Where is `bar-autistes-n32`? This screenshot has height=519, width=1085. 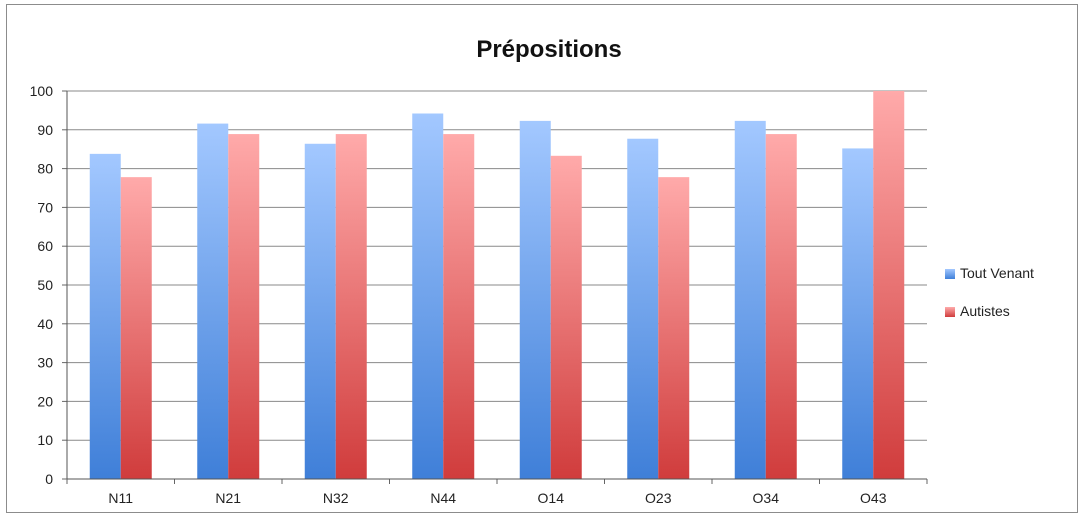
bar-autistes-n32 is located at coordinates (351, 306).